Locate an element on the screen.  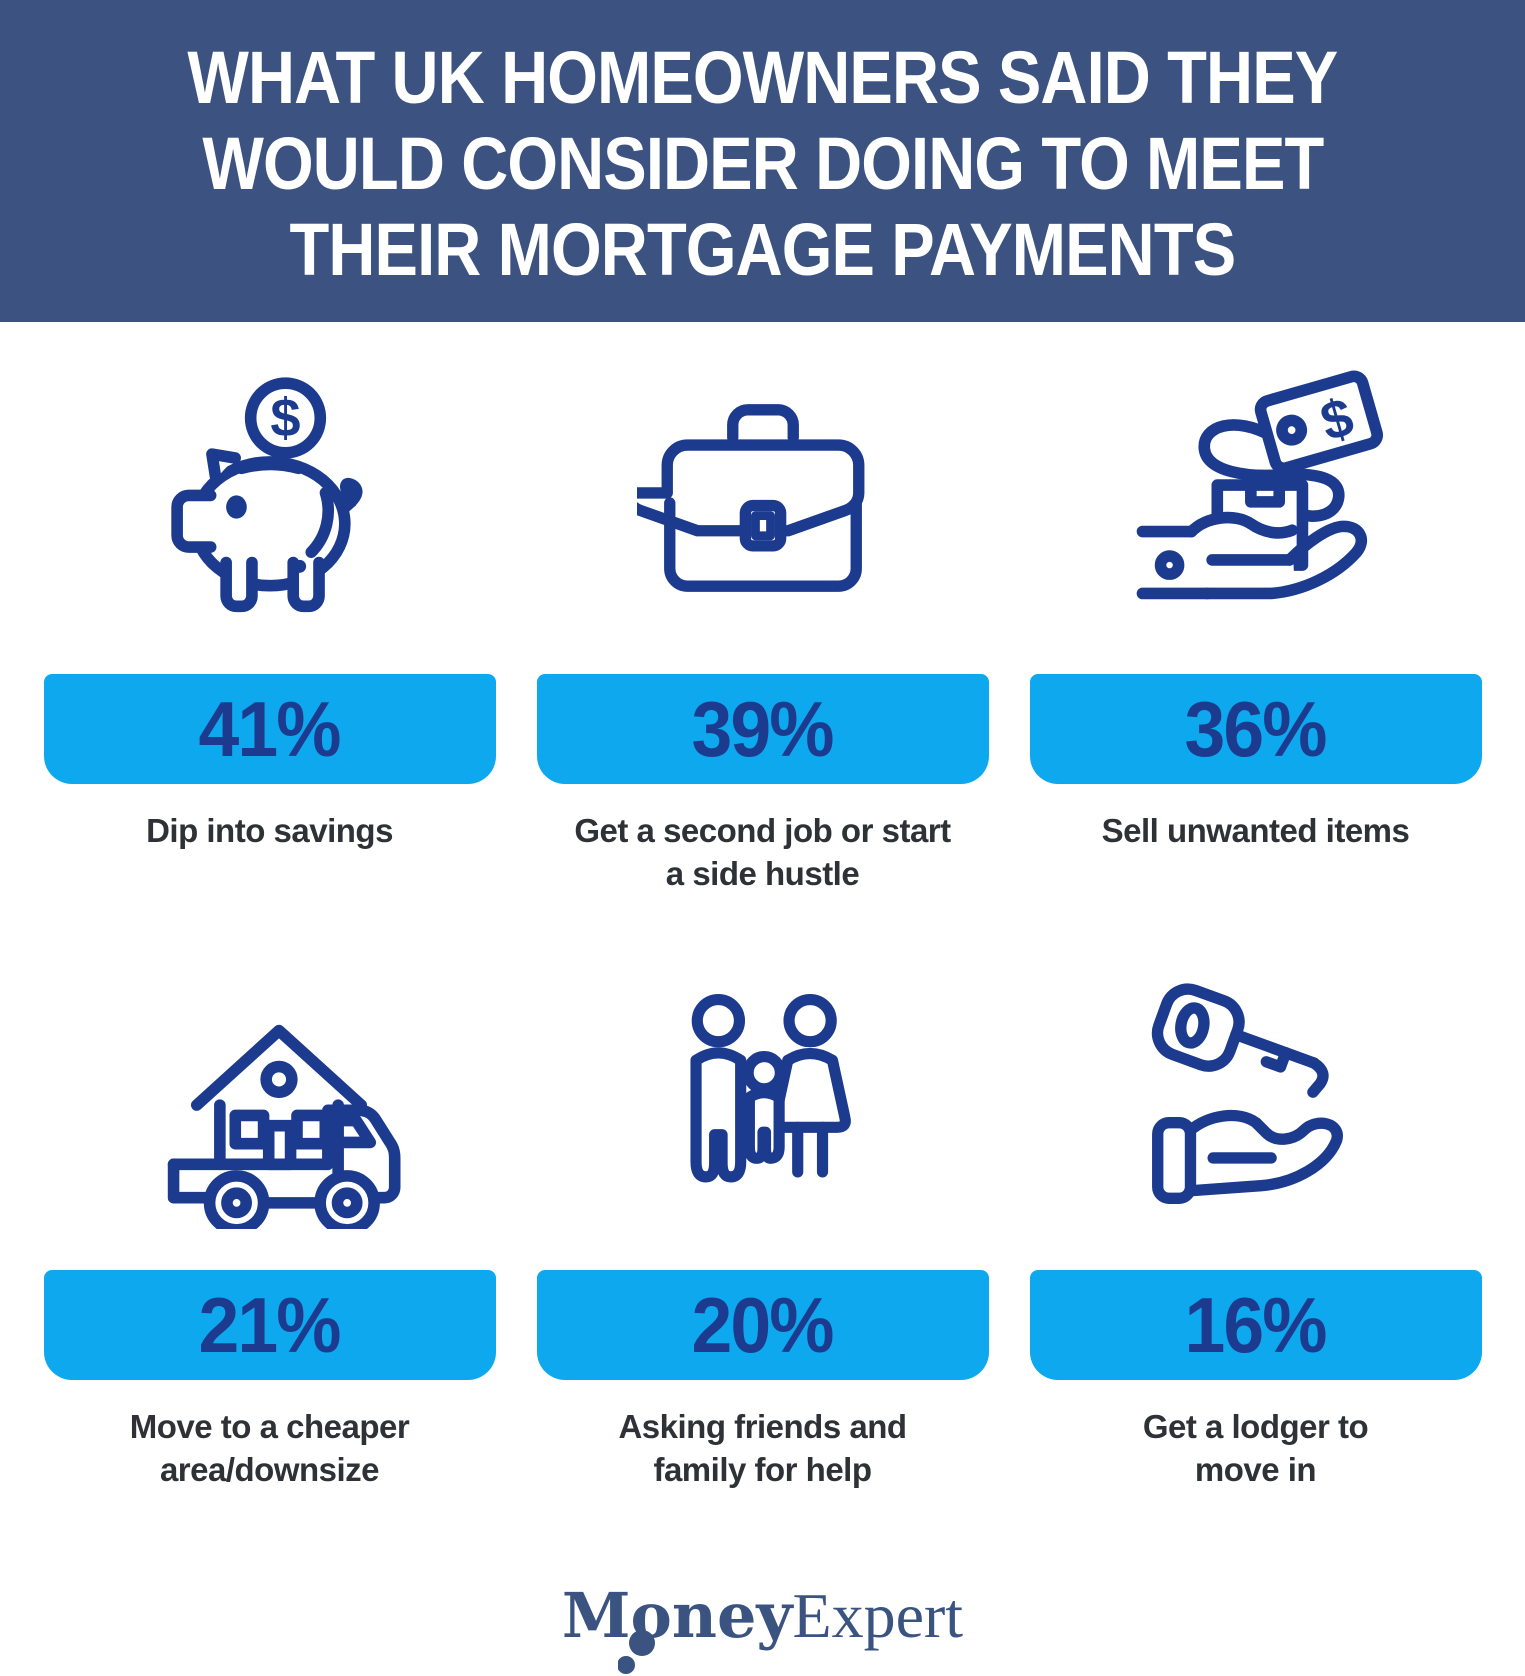
percent-badge: 16% is located at coordinates (1255, 1325).